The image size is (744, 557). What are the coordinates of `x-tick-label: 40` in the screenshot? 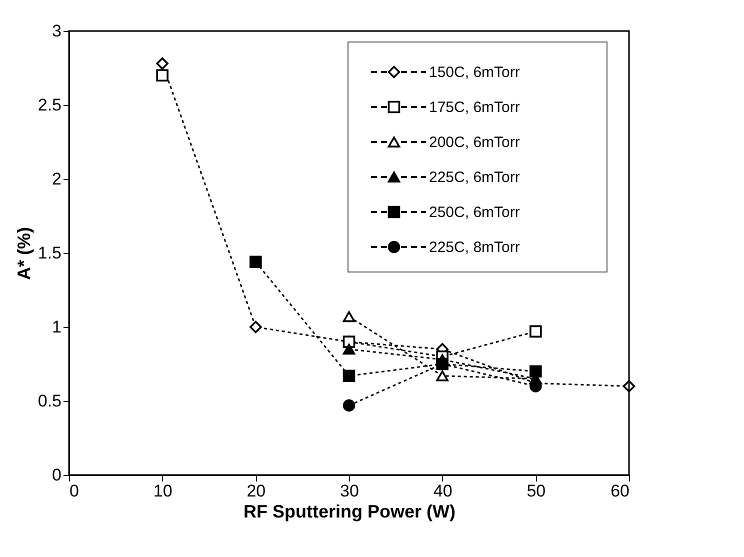 It's located at (442, 491).